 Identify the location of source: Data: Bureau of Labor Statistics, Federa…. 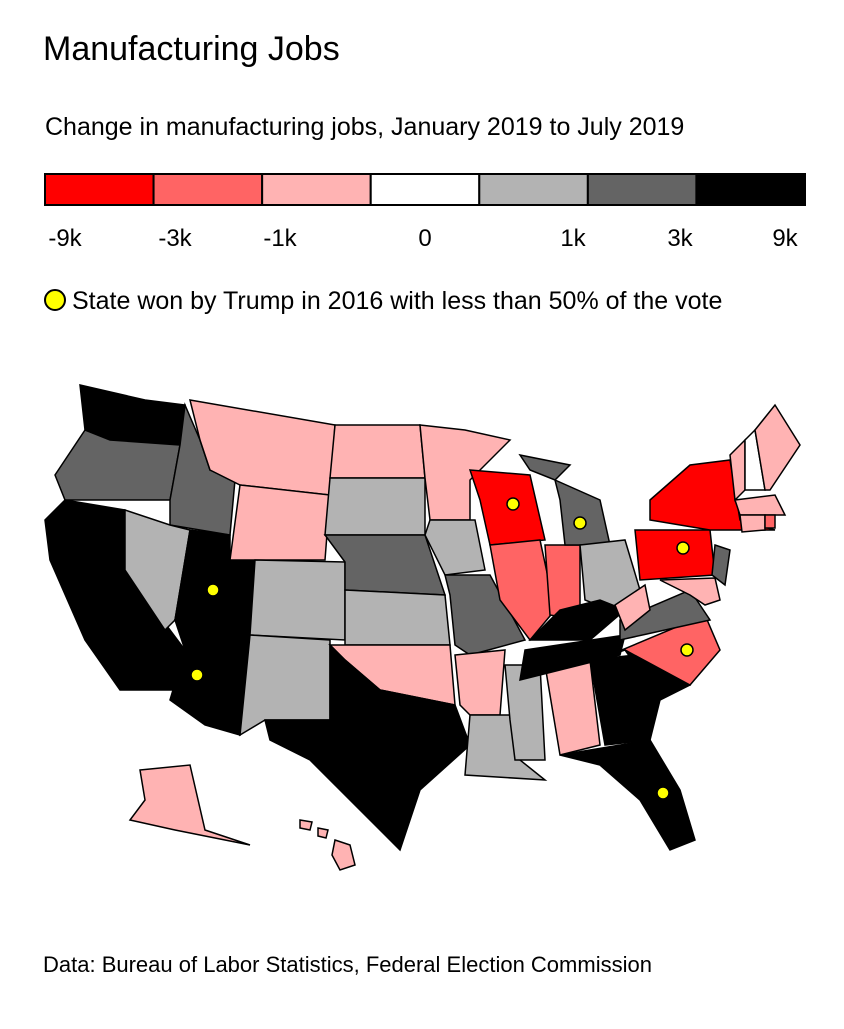
(347, 964).